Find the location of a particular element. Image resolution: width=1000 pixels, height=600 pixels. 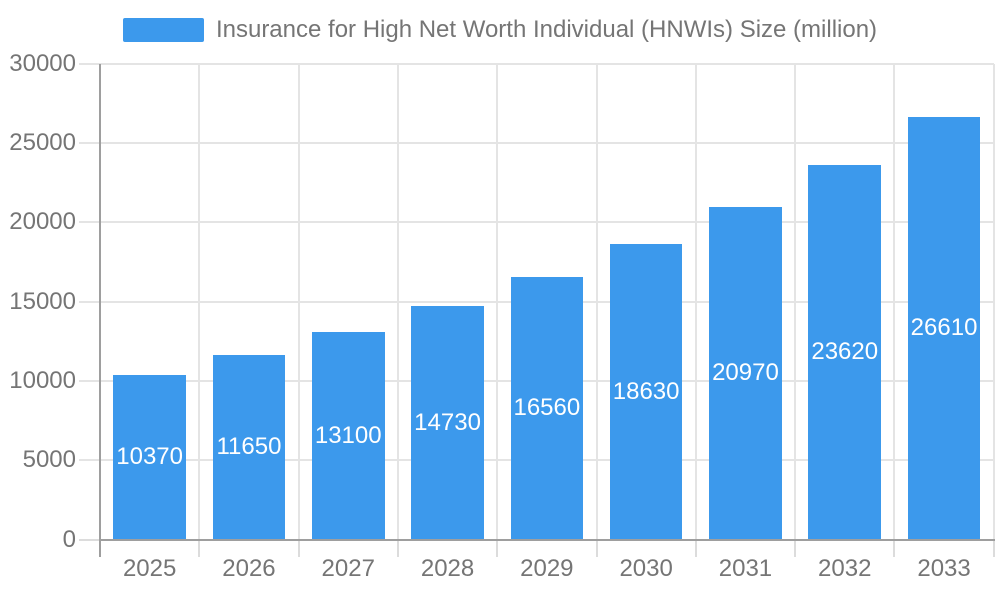

y-tick is located at coordinates (89, 539).